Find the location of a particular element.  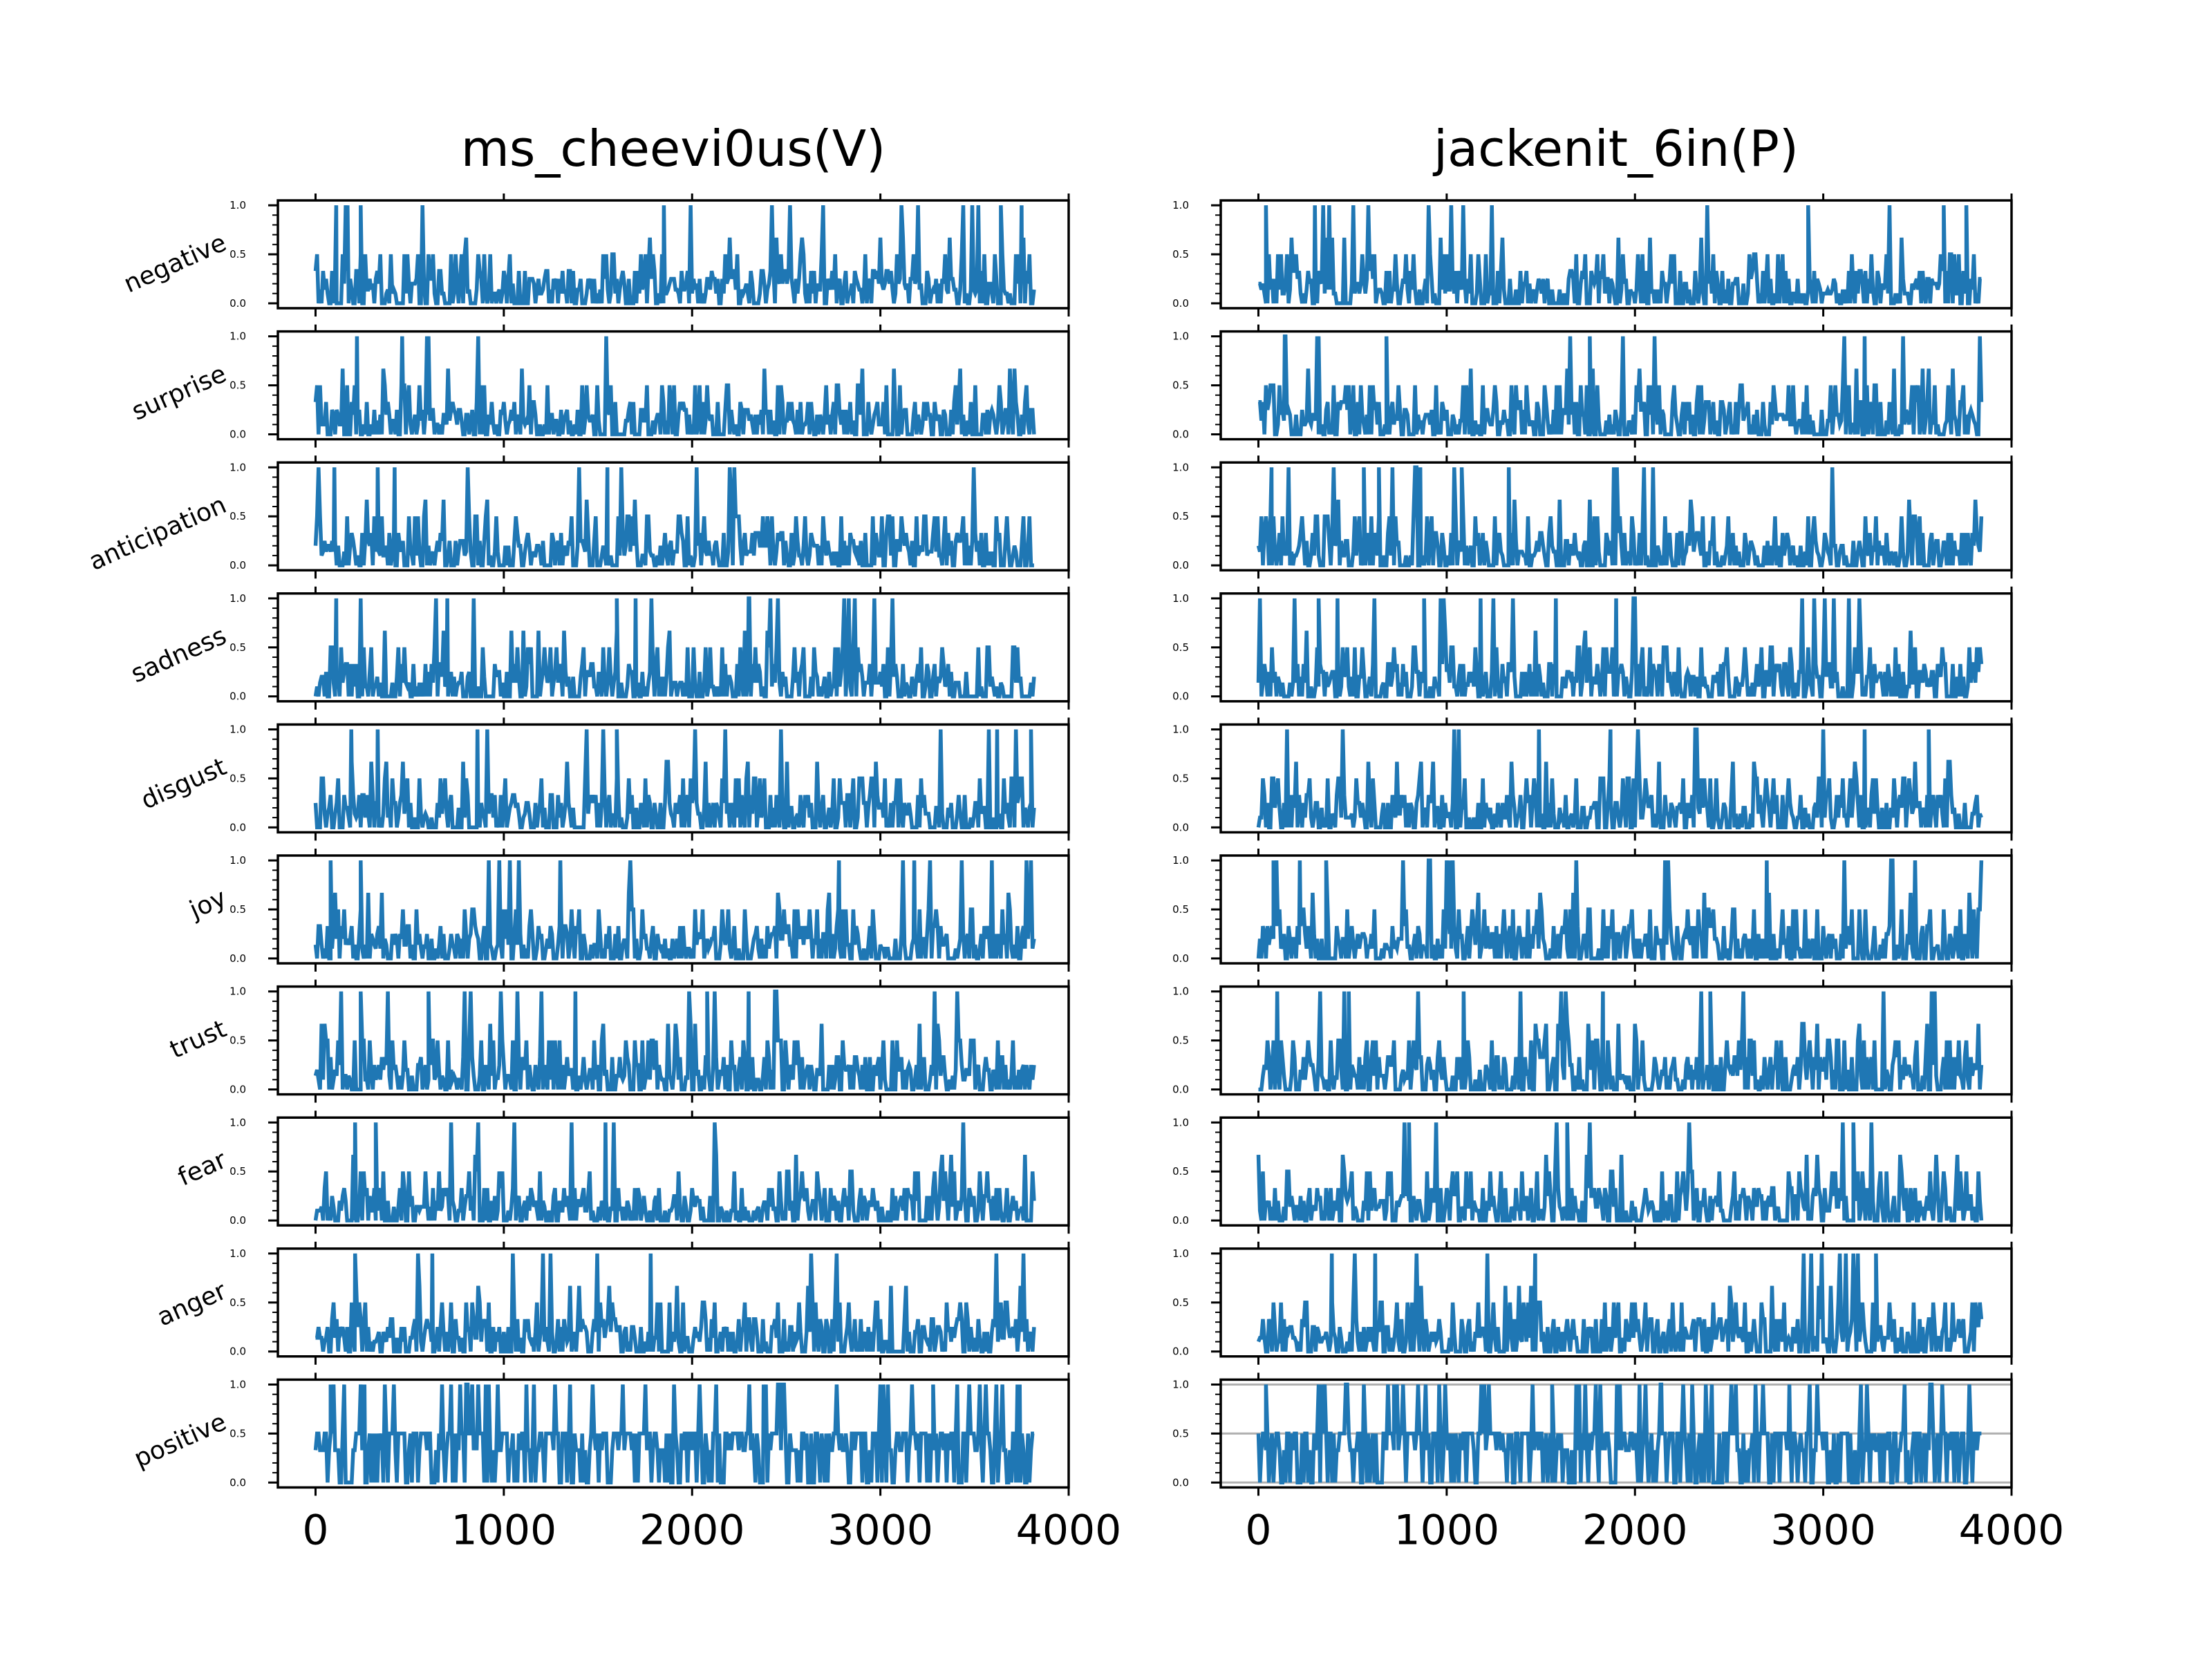

row-label-fear: fear is located at coordinates (202, 1169).